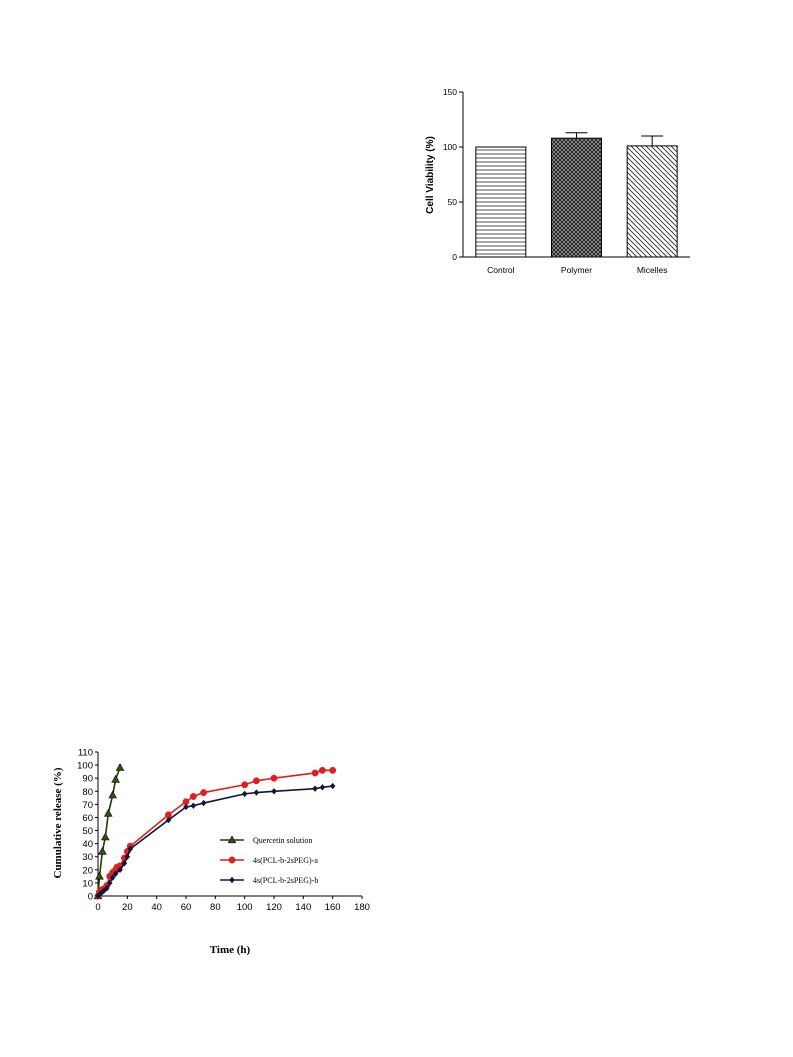 The width and height of the screenshot is (793, 1057). Describe the element at coordinates (245, 907) in the screenshot. I see `release-x-tick-label: 100` at that location.